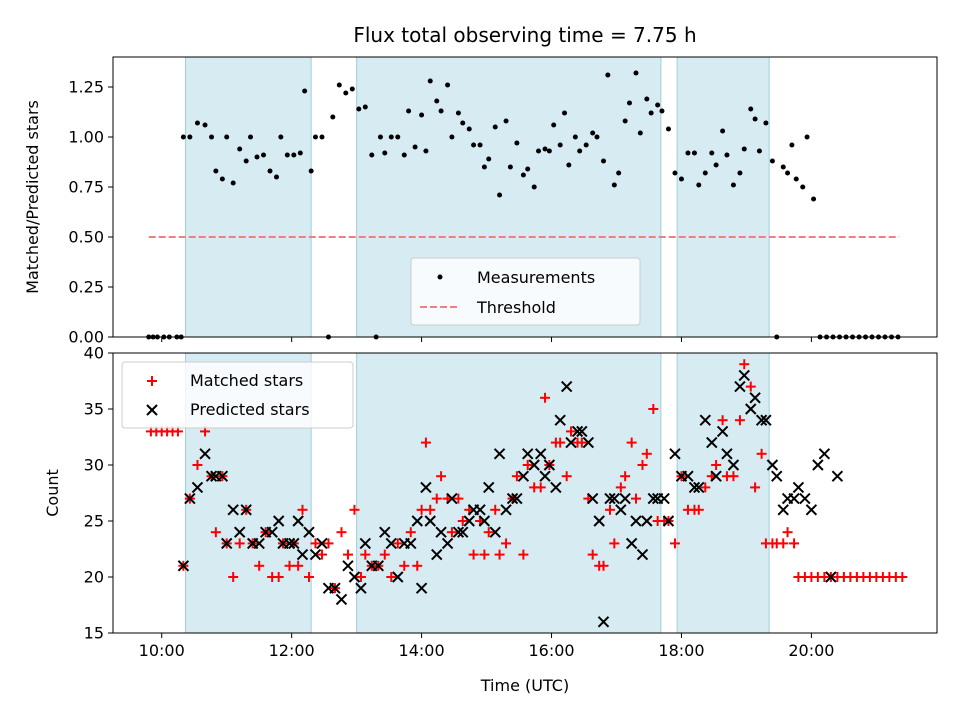 Image resolution: width=960 pixels, height=720 pixels. What do you see at coordinates (152, 381) in the screenshot?
I see `legend-plus-glyph` at bounding box center [152, 381].